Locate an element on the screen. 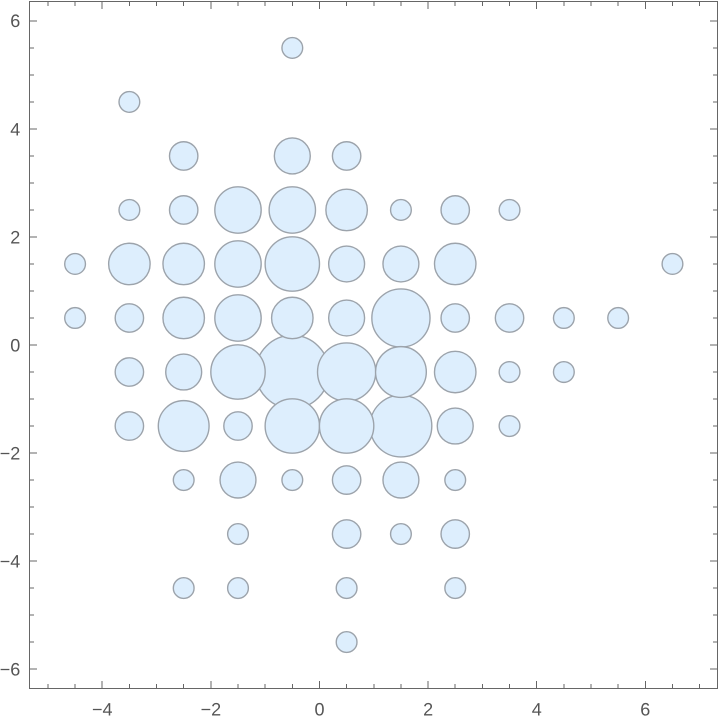 This screenshot has height=720, width=720. x-tick-label: 2 is located at coordinates (428, 710).